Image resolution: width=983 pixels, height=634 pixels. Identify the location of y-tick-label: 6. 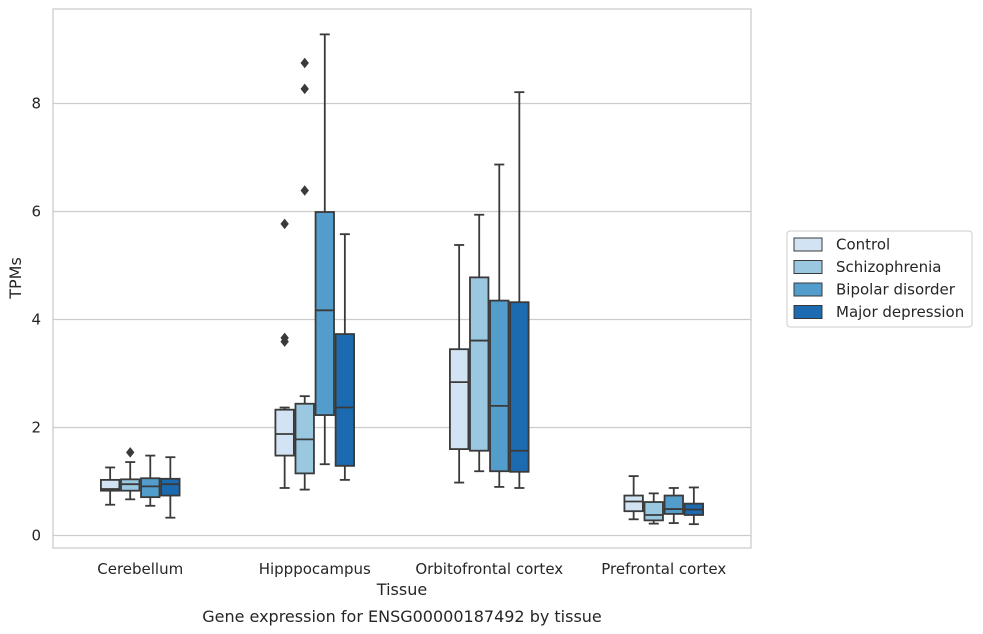
(36, 212).